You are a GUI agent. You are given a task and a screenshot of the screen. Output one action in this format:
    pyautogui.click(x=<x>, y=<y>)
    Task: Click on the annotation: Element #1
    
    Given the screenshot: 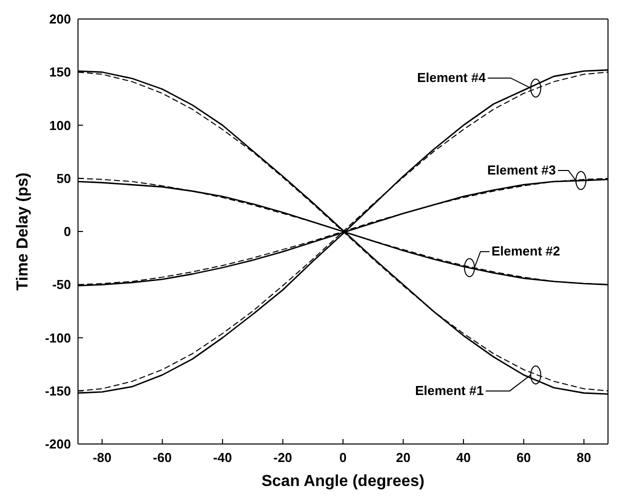 What is the action you would take?
    pyautogui.click(x=449, y=390)
    